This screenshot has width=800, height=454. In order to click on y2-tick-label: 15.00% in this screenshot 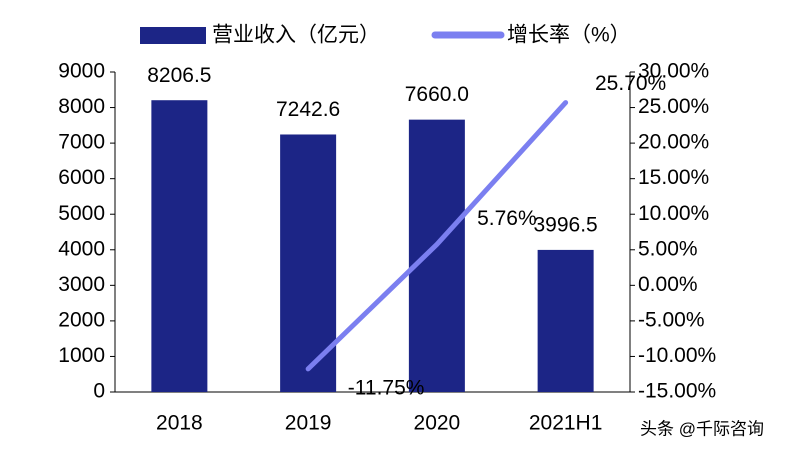, I will do `click(673, 177)`.